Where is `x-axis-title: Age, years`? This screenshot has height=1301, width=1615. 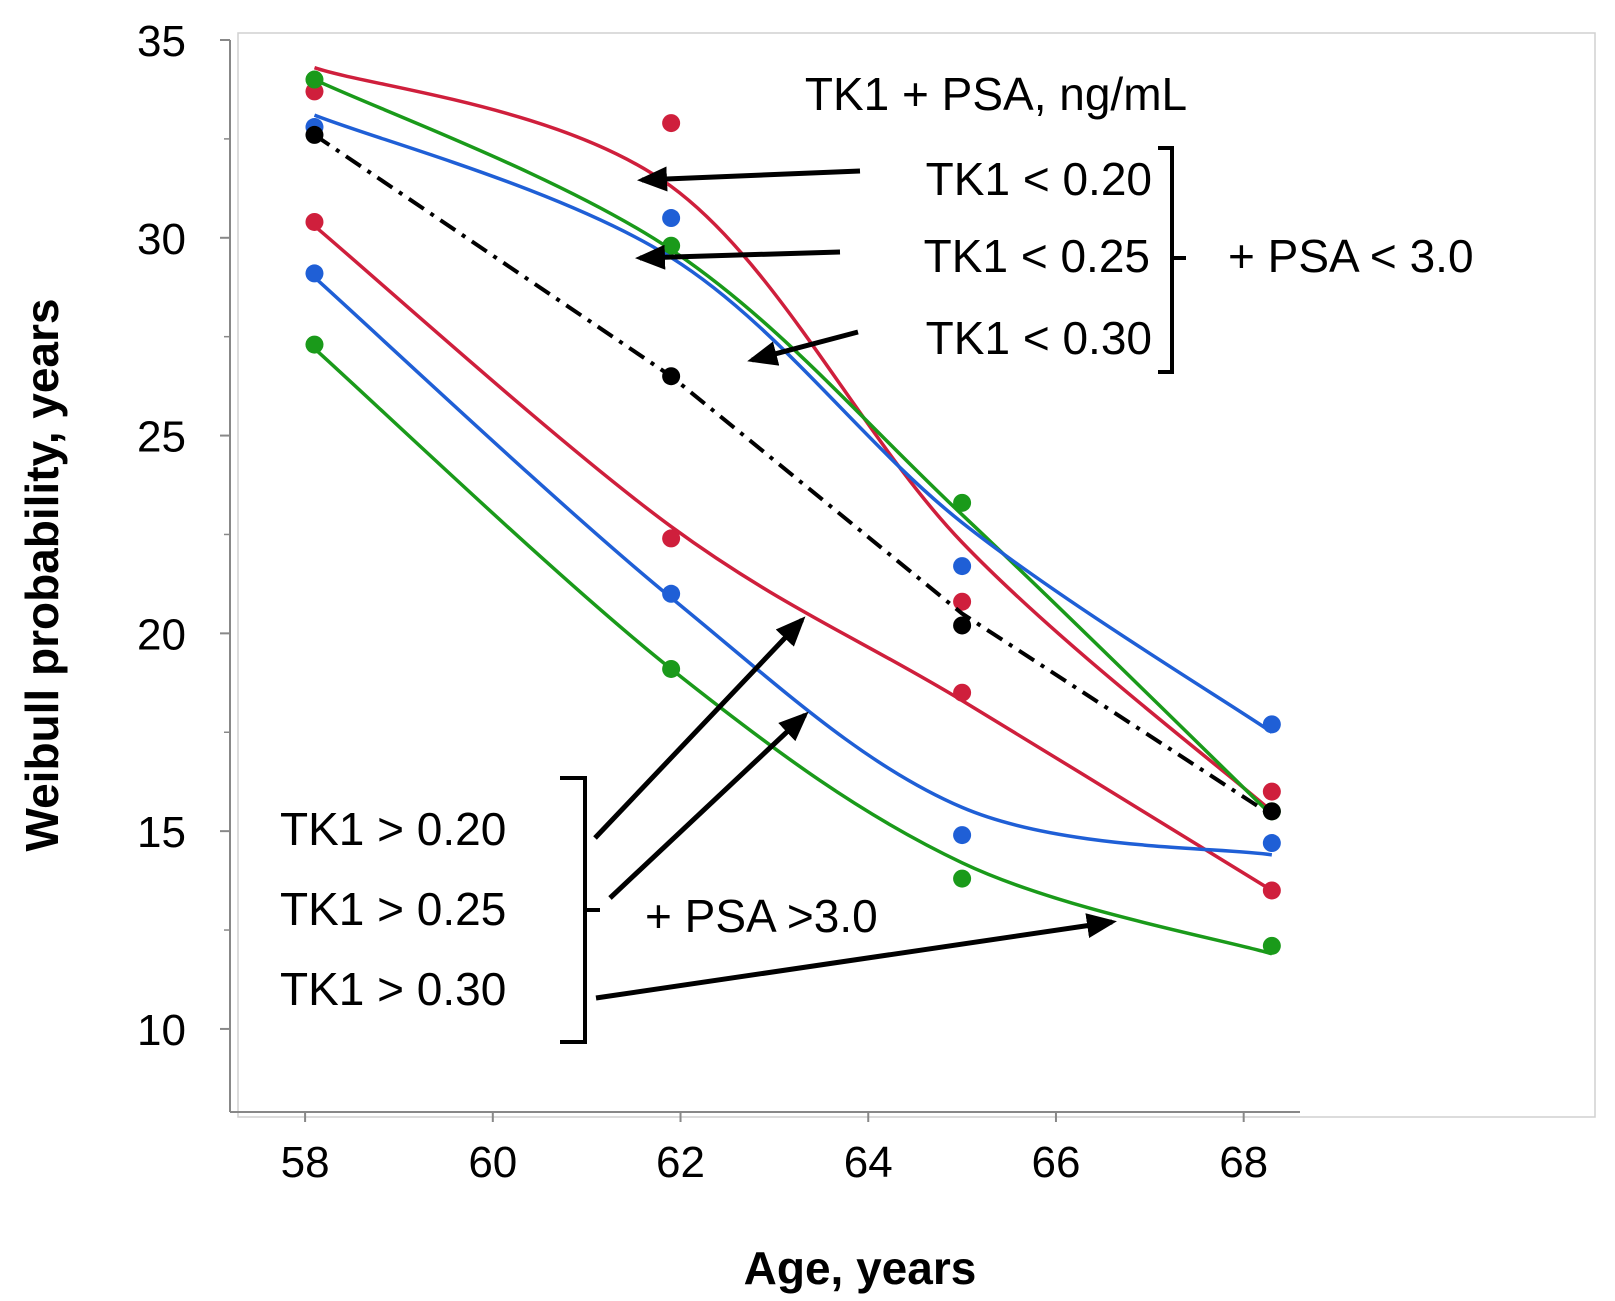
x-axis-title: Age, years is located at coordinates (860, 1268).